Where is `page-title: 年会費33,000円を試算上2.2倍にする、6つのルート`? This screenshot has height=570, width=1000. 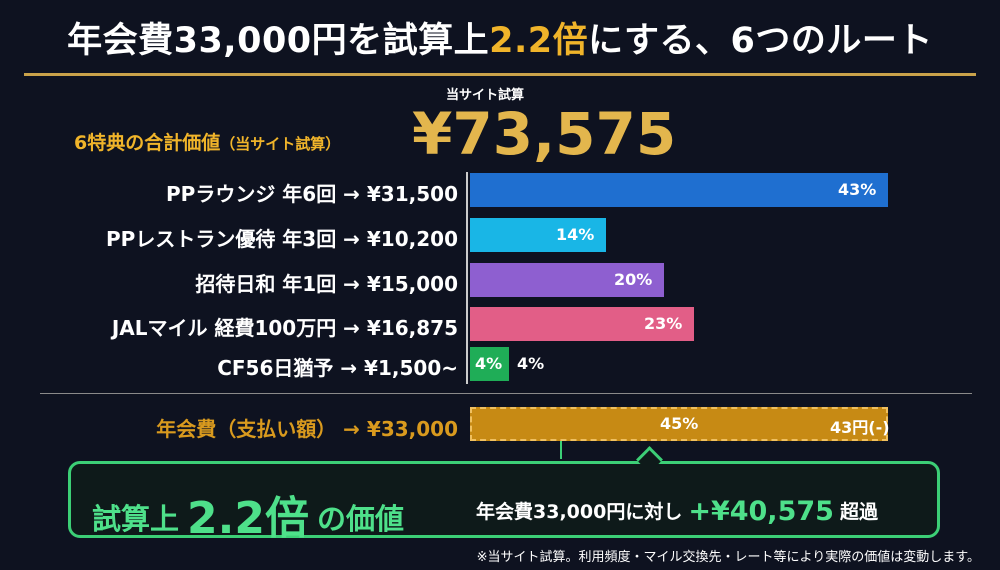 page-title: 年会費33,000円を試算上2.2倍にする、6つのルート is located at coordinates (500, 37).